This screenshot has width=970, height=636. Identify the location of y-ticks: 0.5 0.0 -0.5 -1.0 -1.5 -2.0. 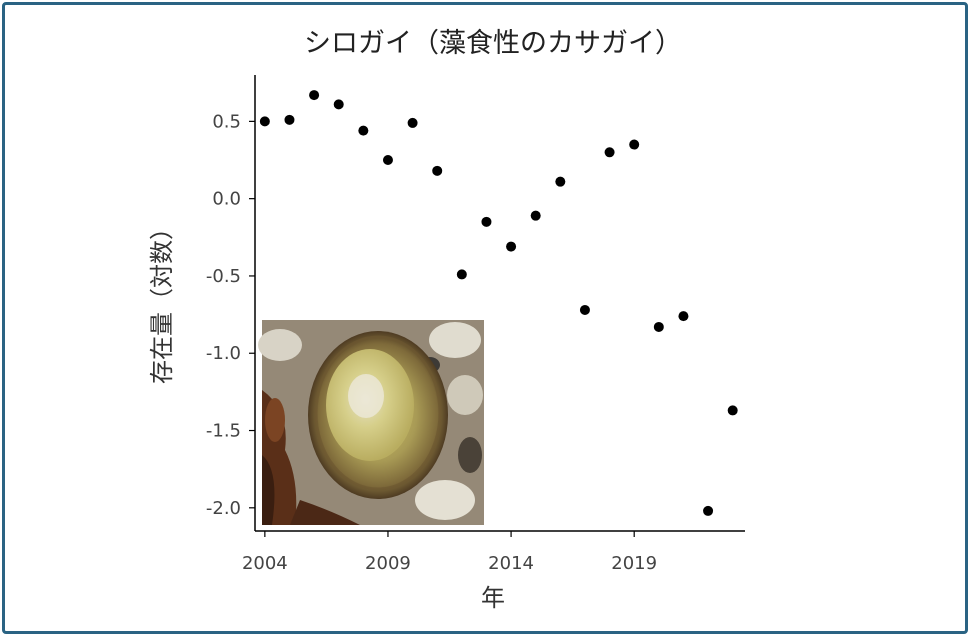
(230, 315).